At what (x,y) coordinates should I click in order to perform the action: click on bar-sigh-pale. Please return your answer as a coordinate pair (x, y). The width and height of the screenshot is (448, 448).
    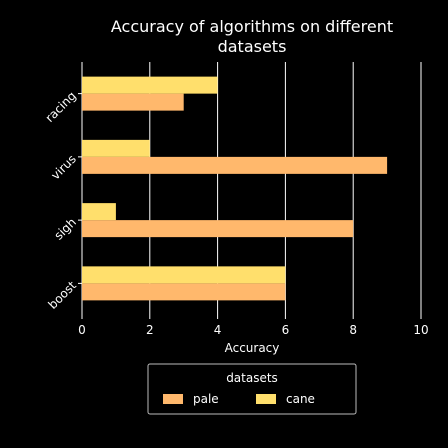
    Looking at the image, I should click on (218, 229).